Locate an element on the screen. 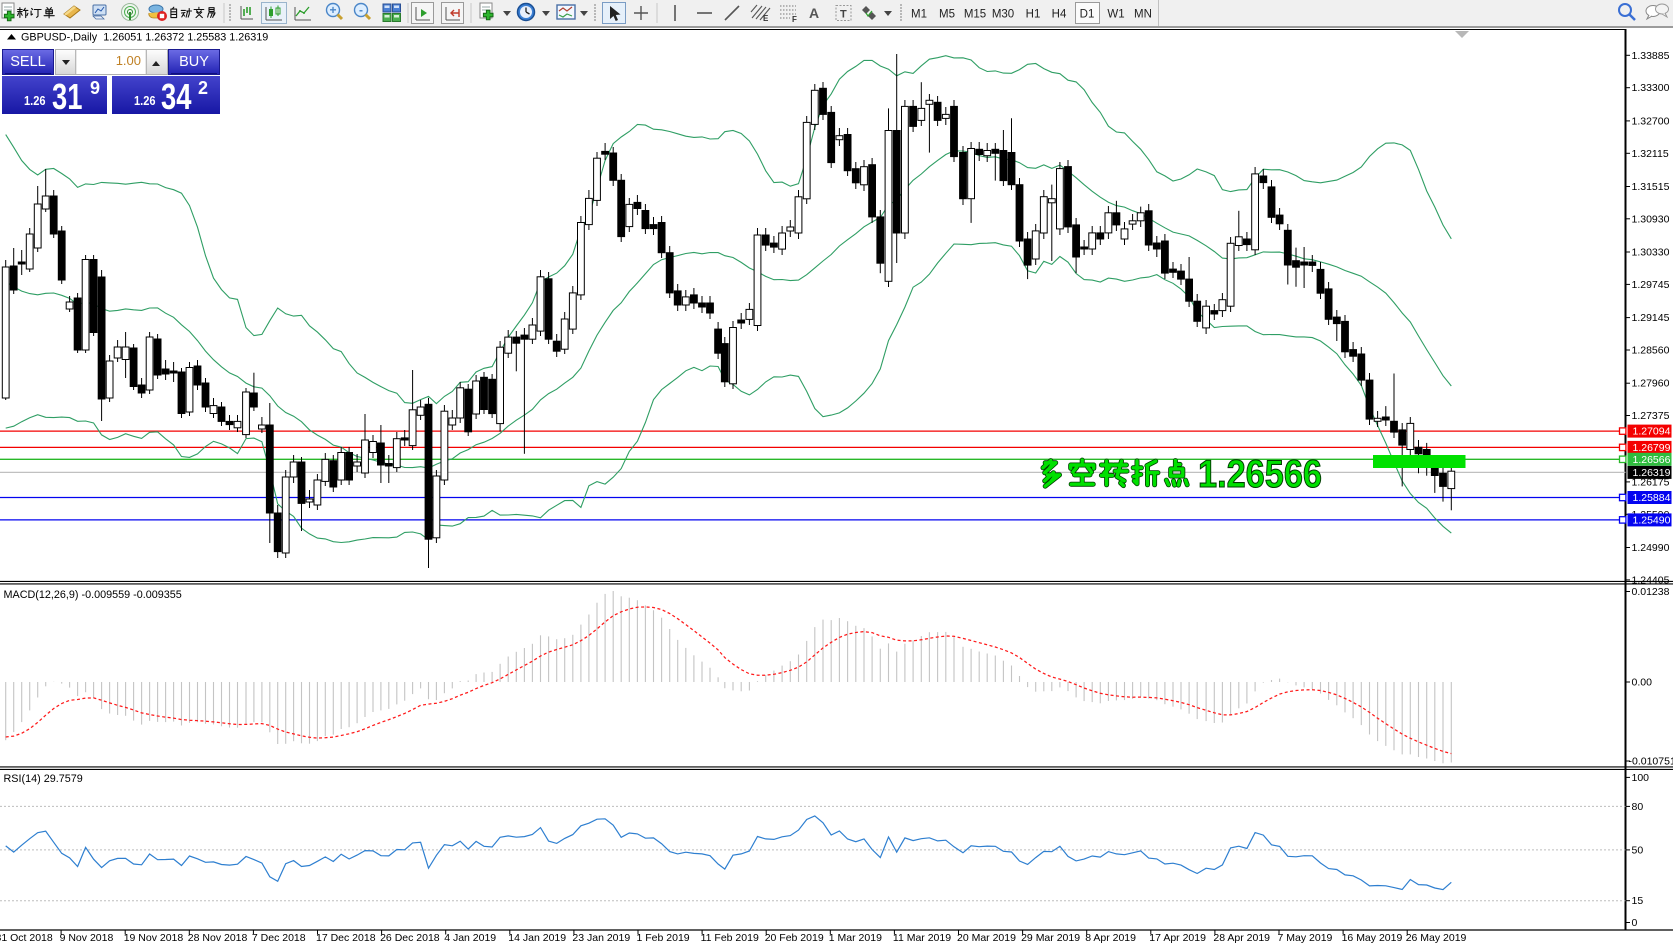 The height and width of the screenshot is (945, 1673). svg-text: 1.33885 is located at coordinates (1651, 56).